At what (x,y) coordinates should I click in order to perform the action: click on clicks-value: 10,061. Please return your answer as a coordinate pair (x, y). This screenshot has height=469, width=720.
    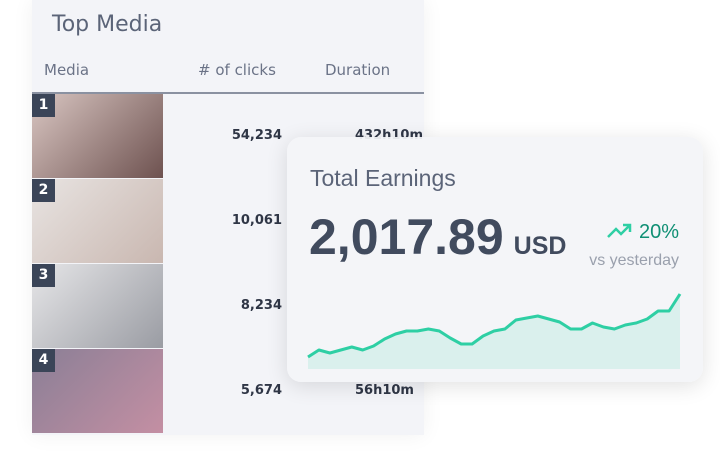
    Looking at the image, I should click on (256, 220).